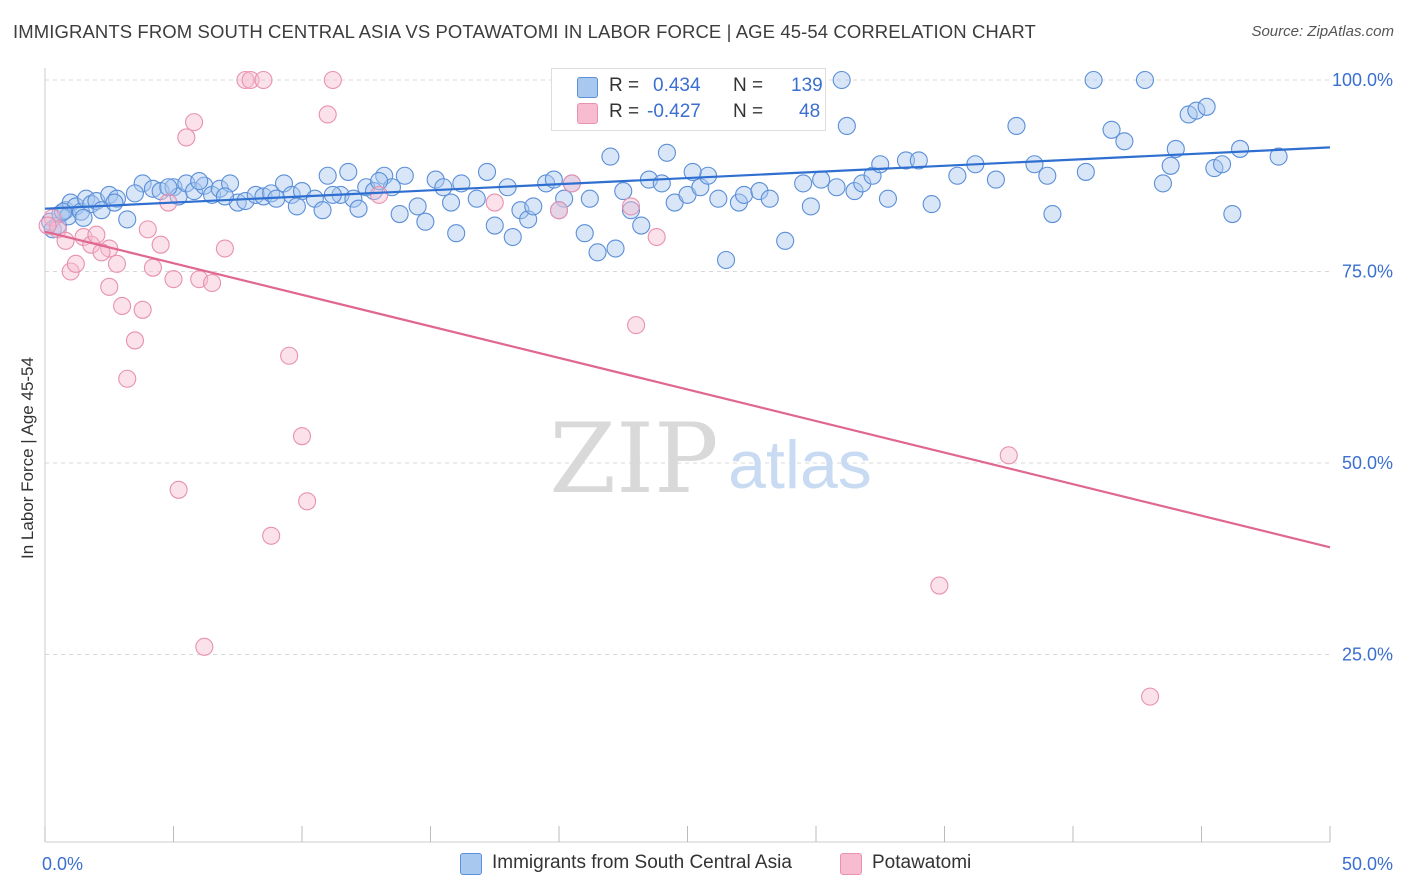 This screenshot has height=892, width=1406. What do you see at coordinates (1362, 80) in the screenshot?
I see `y-tick-label: 100.0%` at bounding box center [1362, 80].